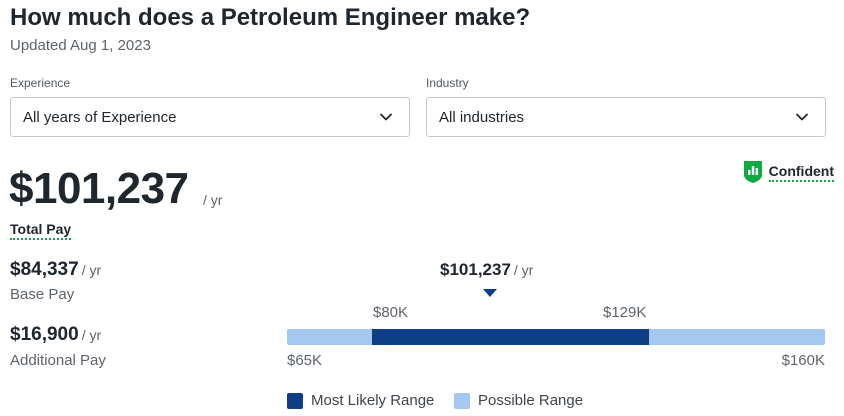 The image size is (844, 416). I want to click on industry-label: Industry, so click(447, 83).